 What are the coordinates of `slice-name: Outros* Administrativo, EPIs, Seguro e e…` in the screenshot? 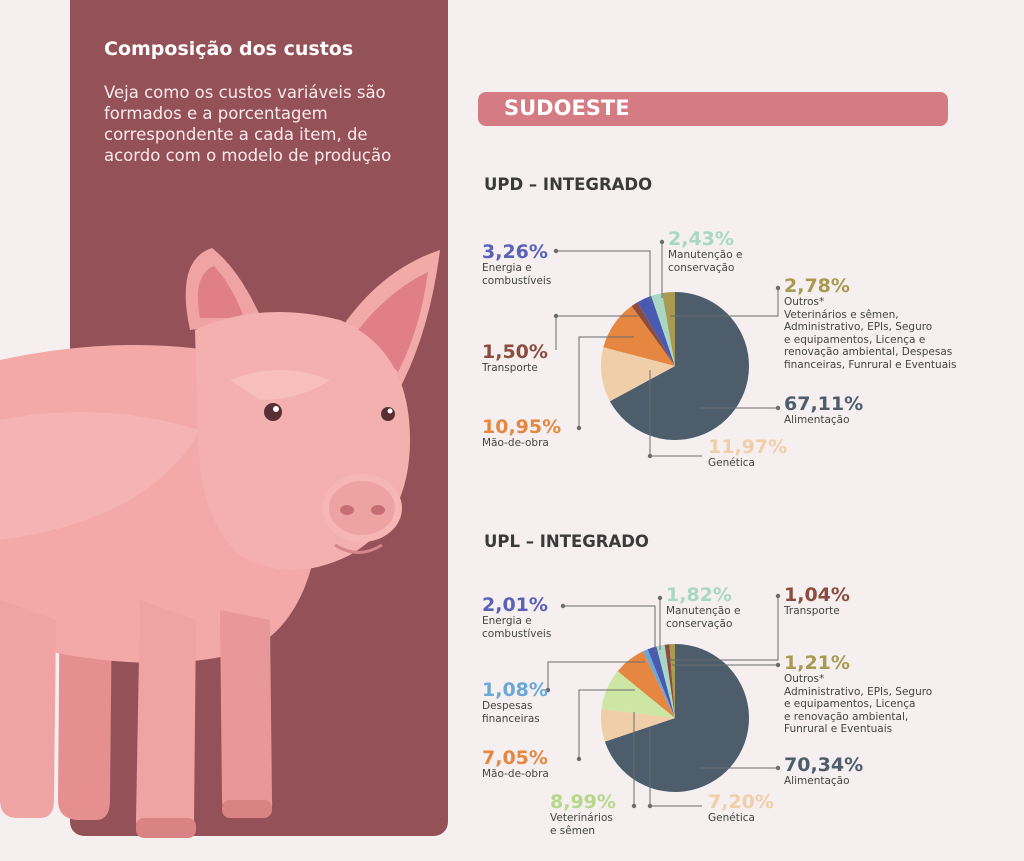 It's located at (858, 704).